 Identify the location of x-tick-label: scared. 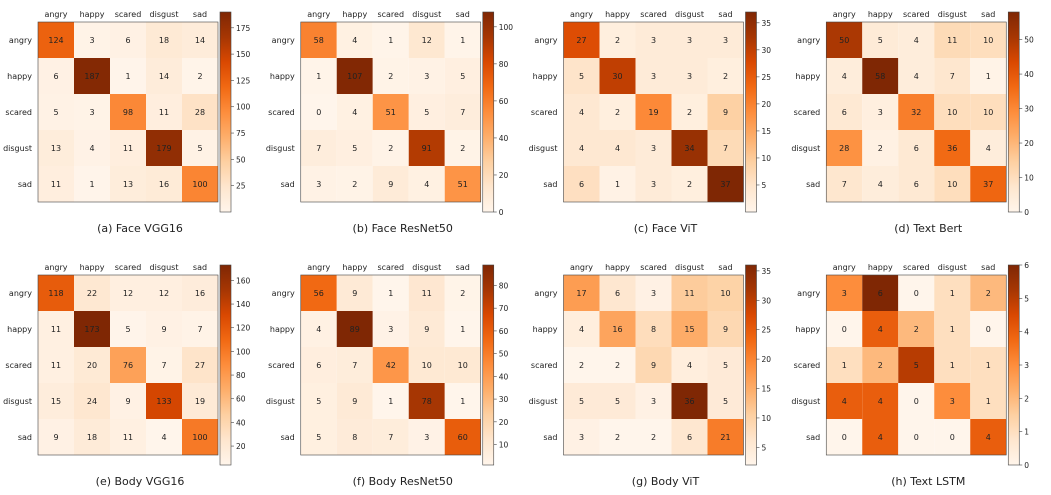
(128, 14).